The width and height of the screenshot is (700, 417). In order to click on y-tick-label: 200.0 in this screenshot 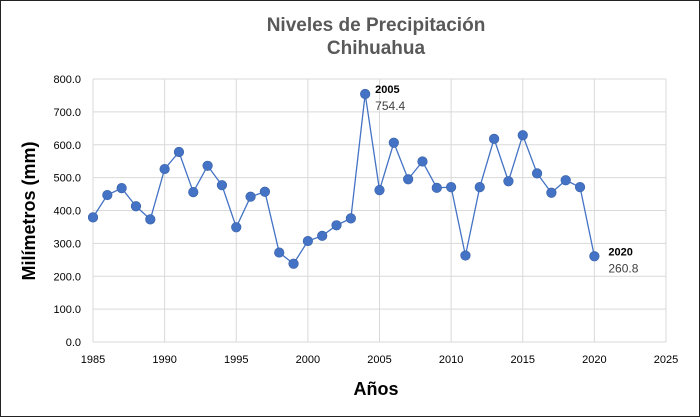, I will do `click(67, 277)`.